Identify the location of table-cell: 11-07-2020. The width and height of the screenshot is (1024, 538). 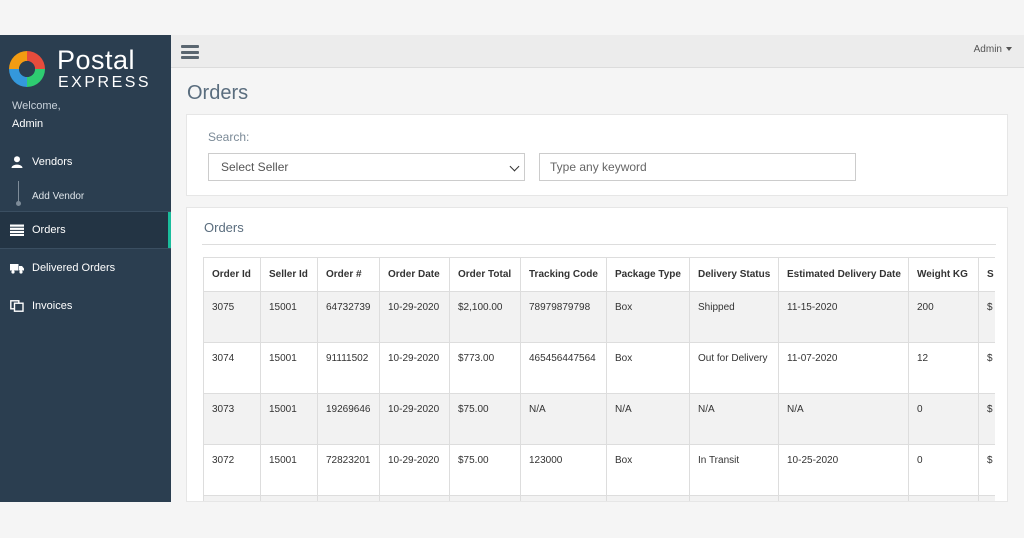
(843, 368).